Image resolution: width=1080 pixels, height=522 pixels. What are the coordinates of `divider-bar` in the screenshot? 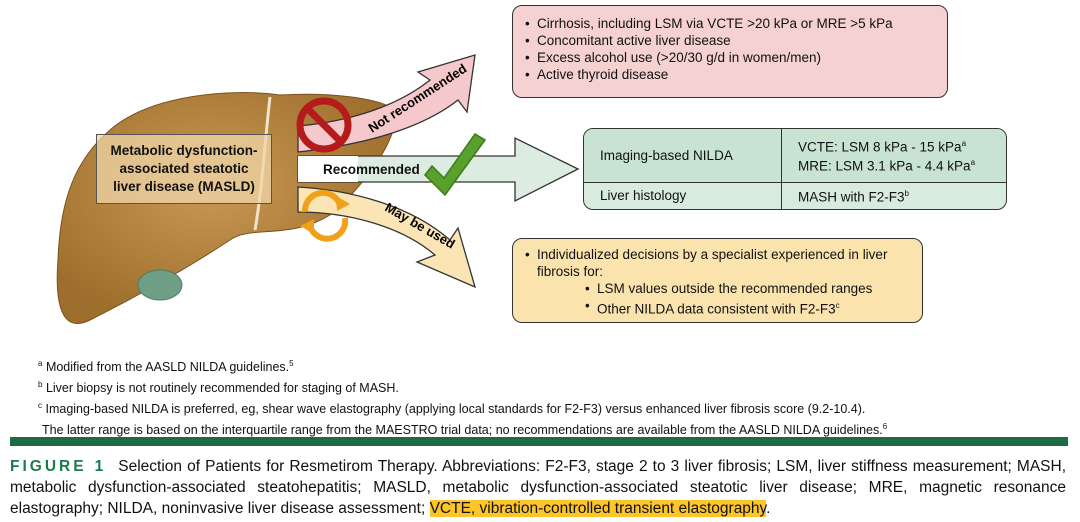 It's located at (539, 441).